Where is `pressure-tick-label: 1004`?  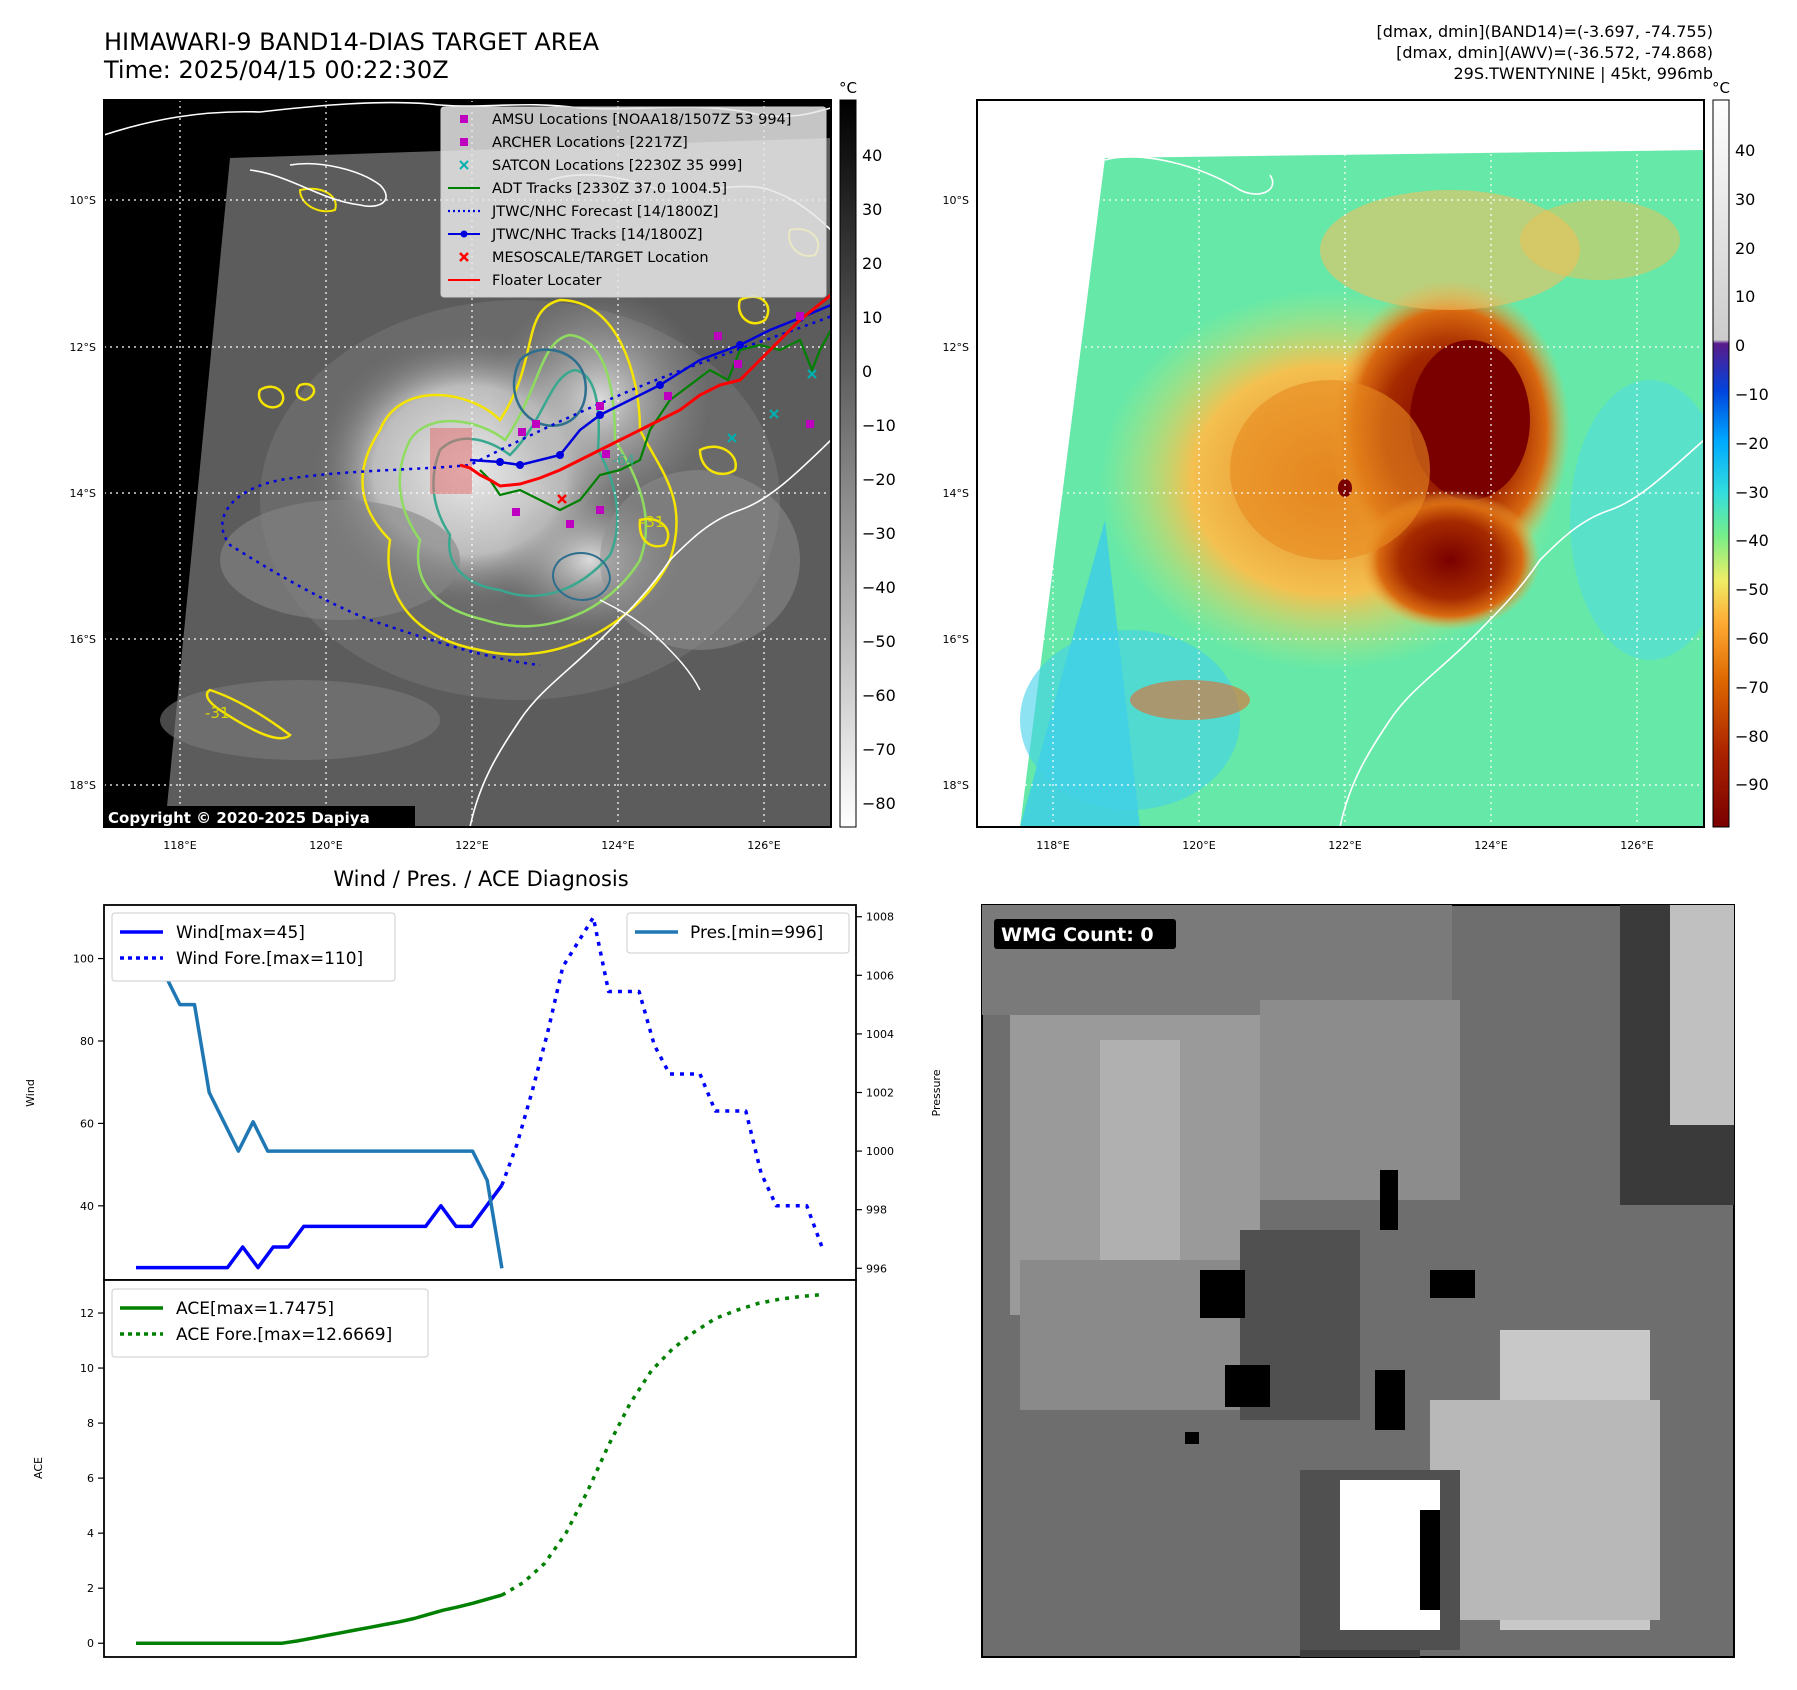 pressure-tick-label: 1004 is located at coordinates (880, 1034).